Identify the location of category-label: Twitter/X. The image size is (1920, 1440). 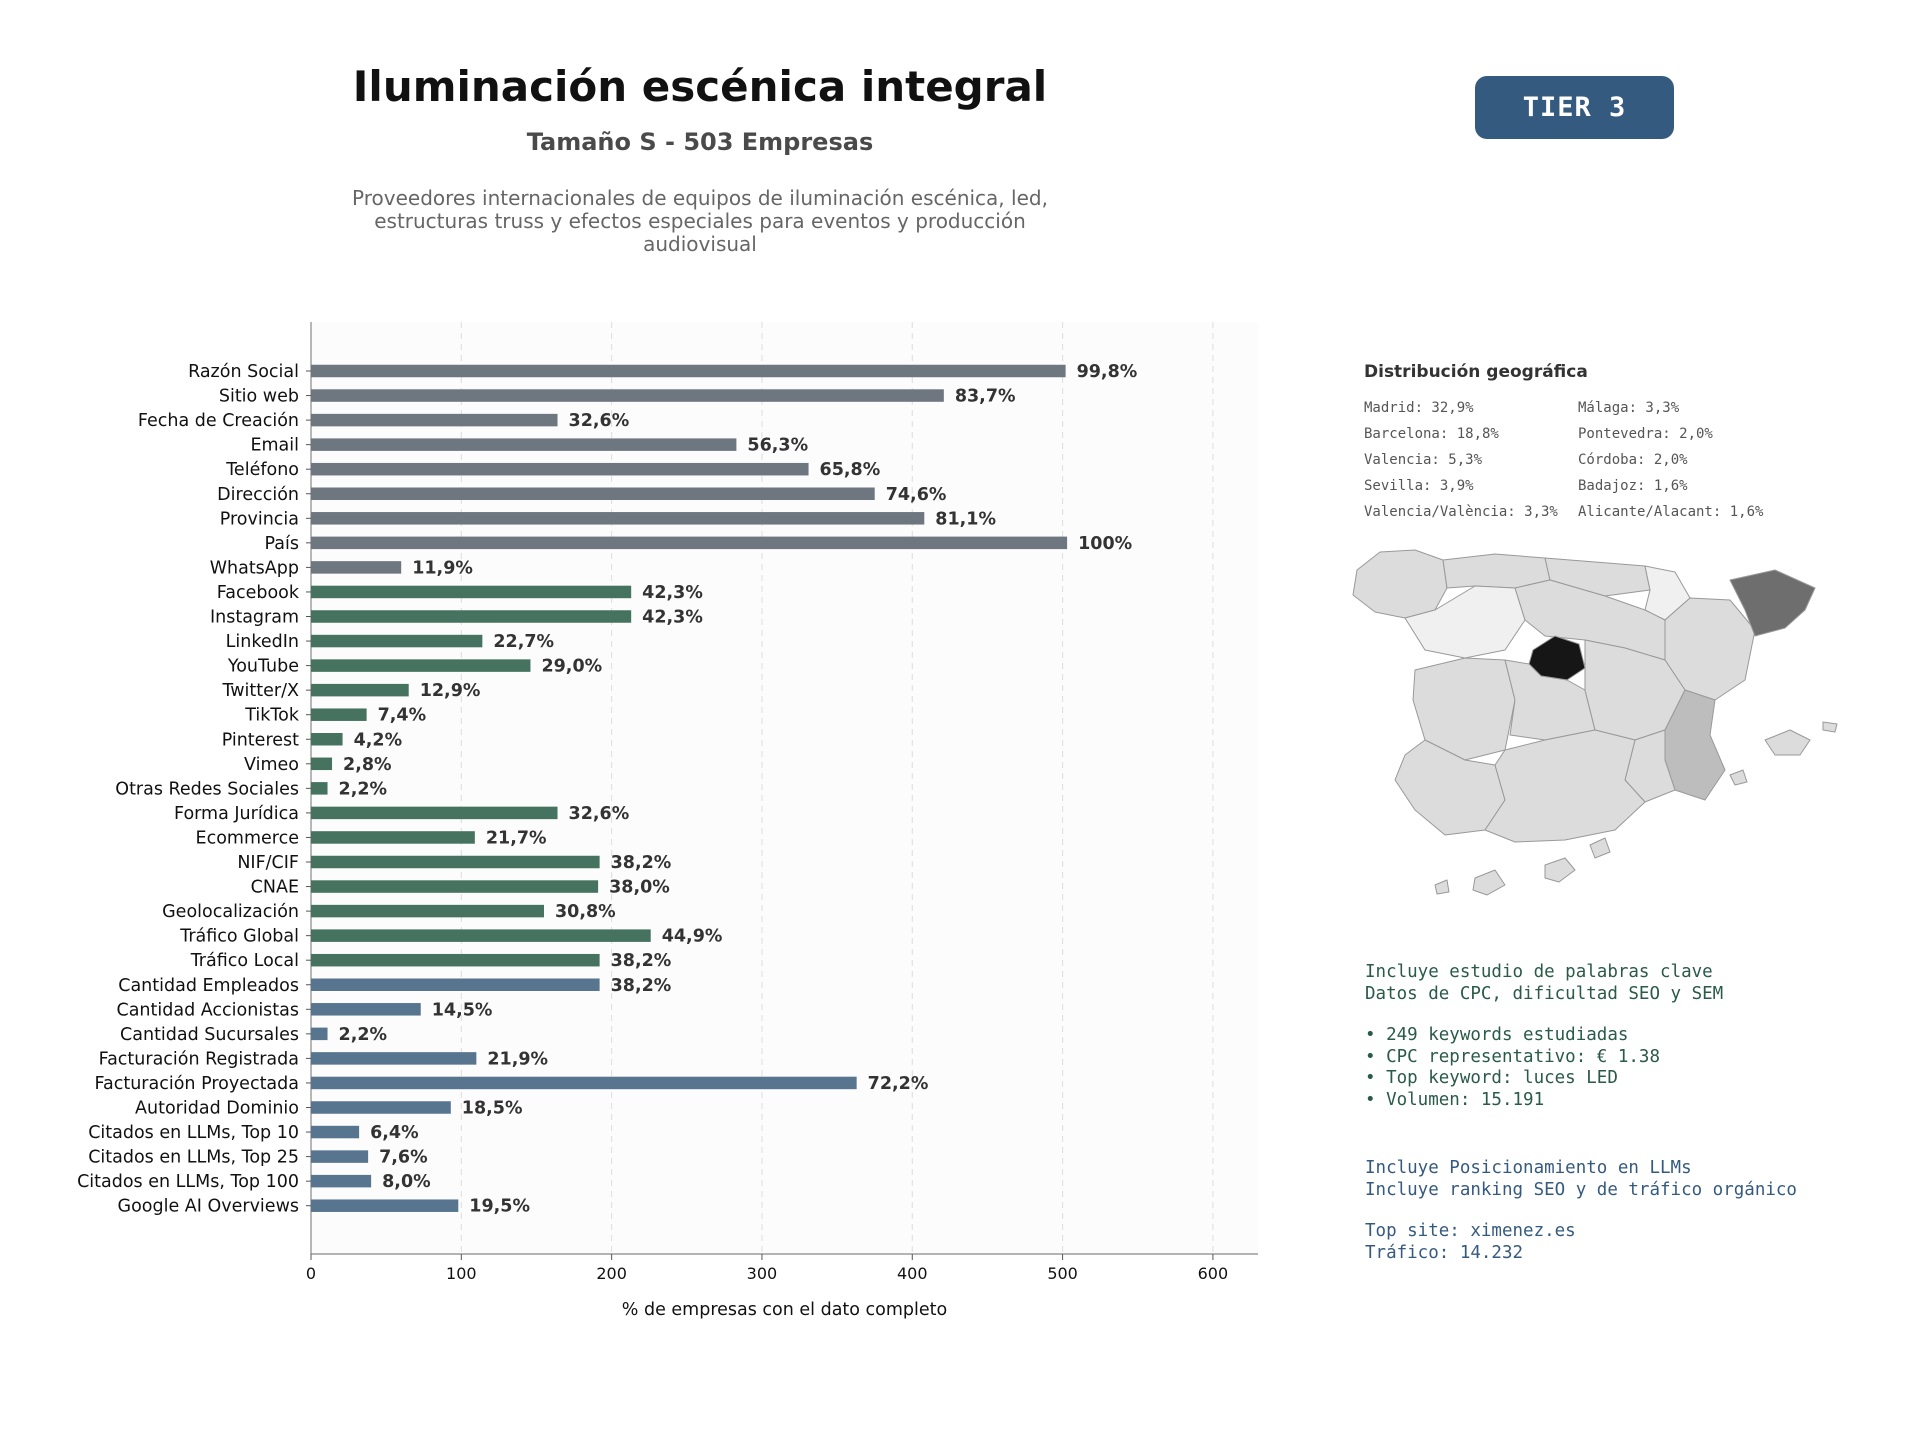
(260, 691).